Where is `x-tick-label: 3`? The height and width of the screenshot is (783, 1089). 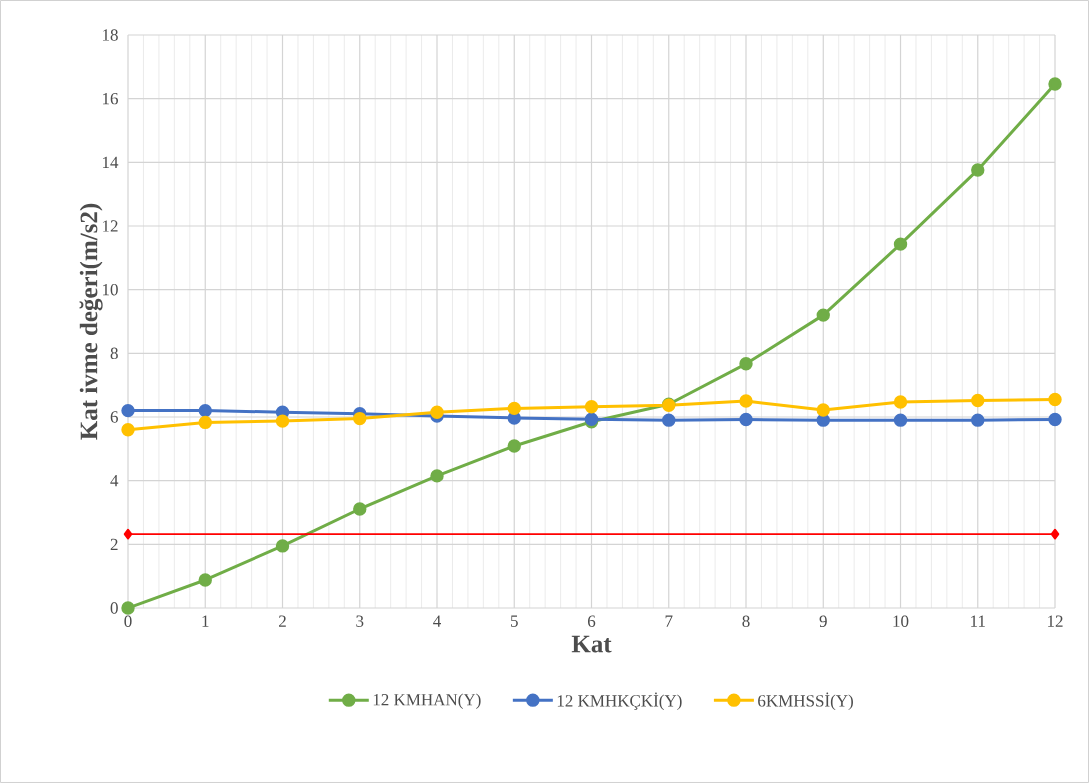 x-tick-label: 3 is located at coordinates (360, 621).